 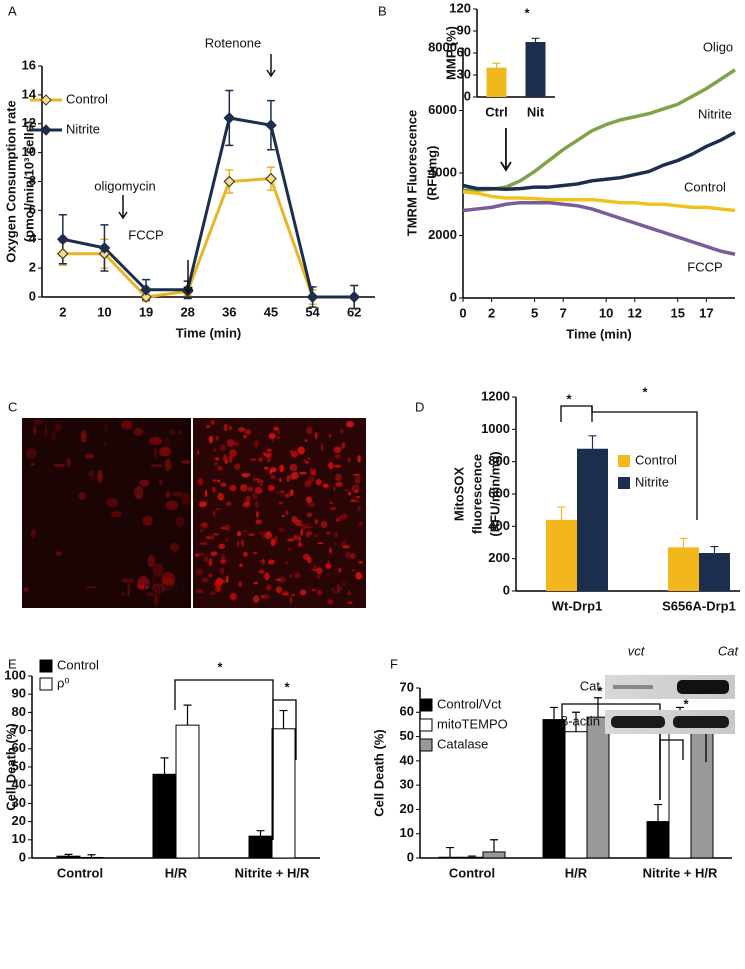 I want to click on micrograph, so click(x=106, y=513).